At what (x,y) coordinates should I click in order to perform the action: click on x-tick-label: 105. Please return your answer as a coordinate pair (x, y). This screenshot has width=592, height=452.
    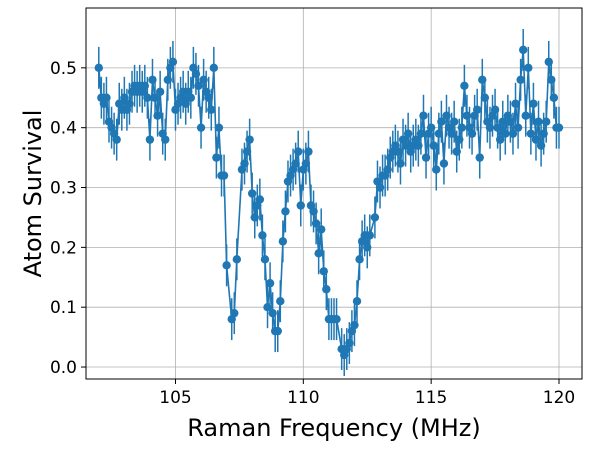
    Looking at the image, I should click on (175, 398).